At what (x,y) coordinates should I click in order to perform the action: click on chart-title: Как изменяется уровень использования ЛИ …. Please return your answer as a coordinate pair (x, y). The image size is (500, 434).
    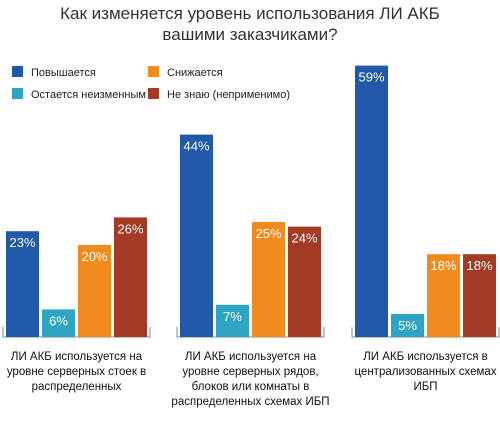
    Looking at the image, I should click on (250, 24).